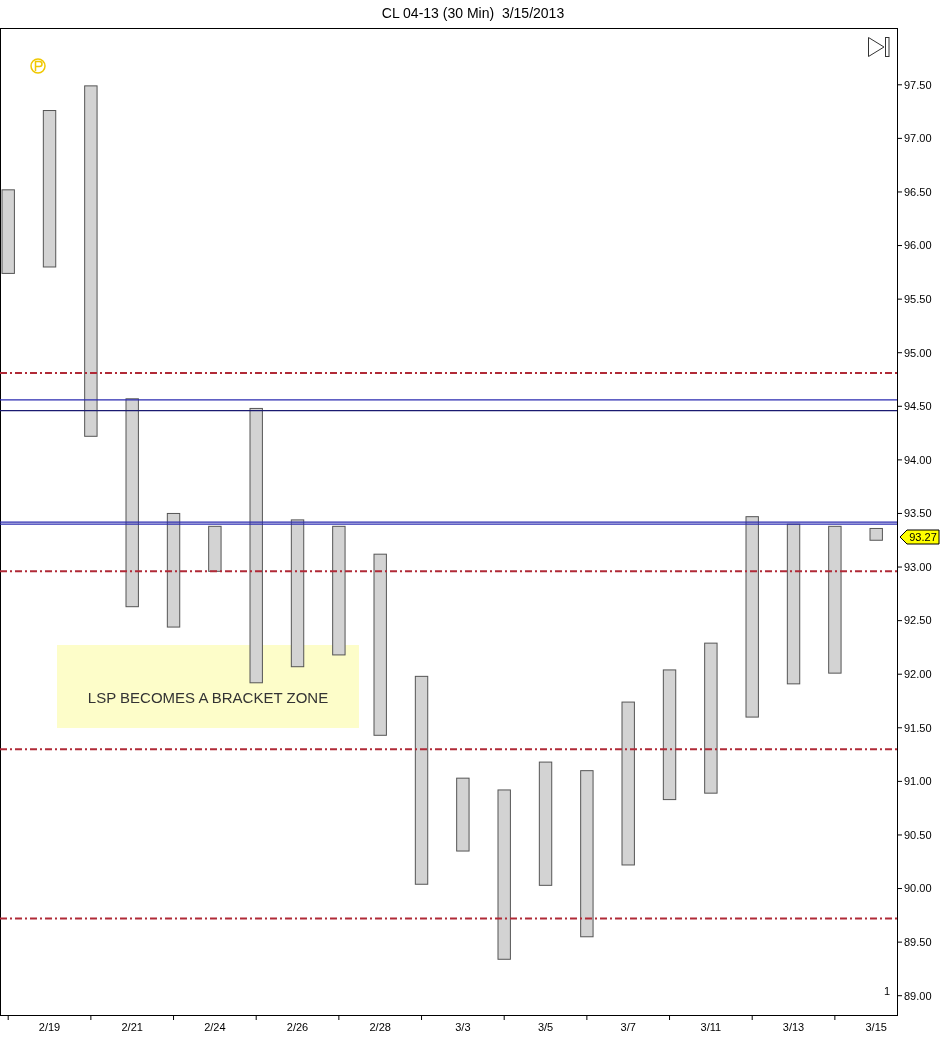 The width and height of the screenshot is (946, 1061). I want to click on x-tick-label: 3/11, so click(711, 1027).